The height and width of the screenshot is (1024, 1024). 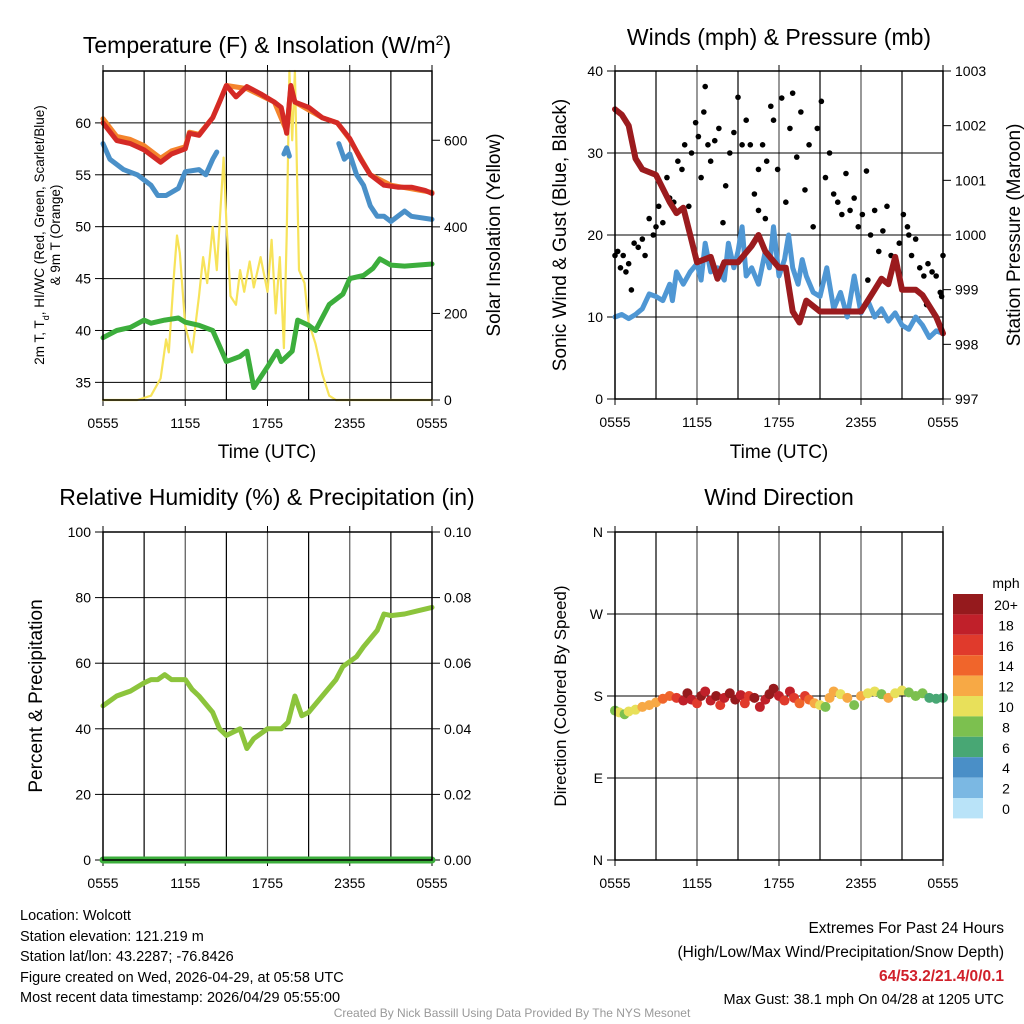 I want to click on max-gust-text: Max Gust: 38.1 mph On 04/28 at 1205 UTC, so click(x=863, y=1000).